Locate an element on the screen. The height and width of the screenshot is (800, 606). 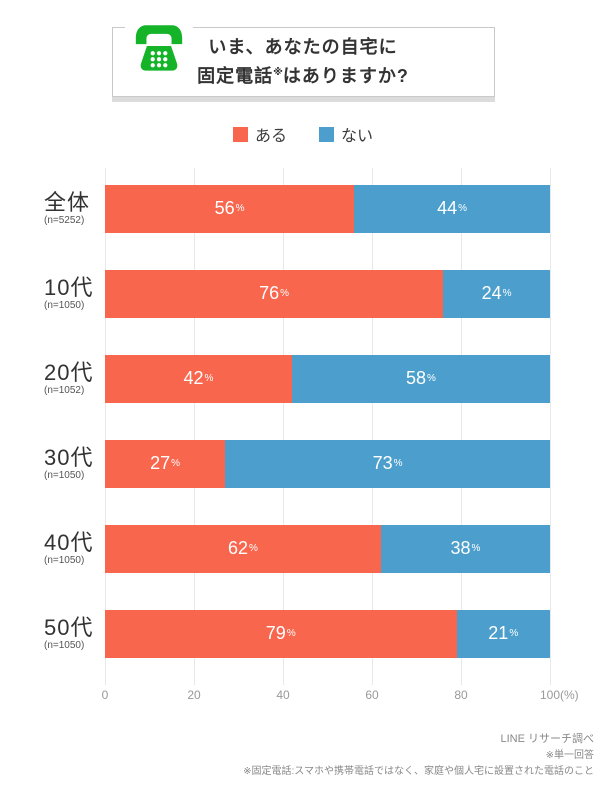
bar-segment-ない: 58% is located at coordinates (420, 378).